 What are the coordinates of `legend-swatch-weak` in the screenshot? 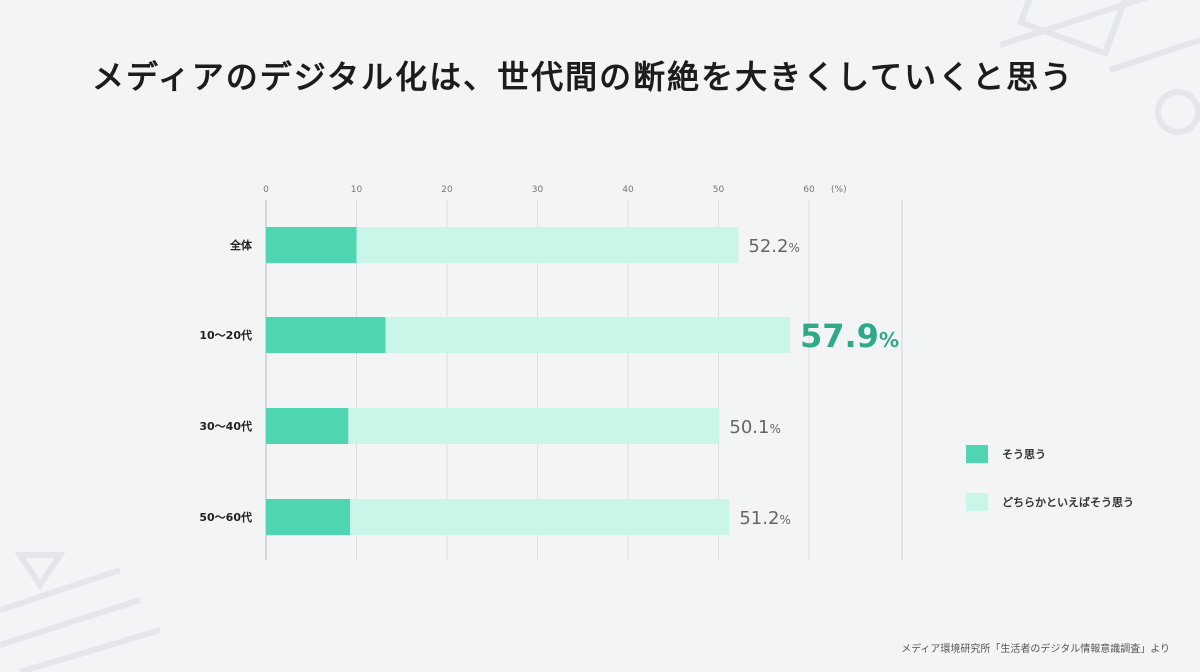 It's located at (977, 502).